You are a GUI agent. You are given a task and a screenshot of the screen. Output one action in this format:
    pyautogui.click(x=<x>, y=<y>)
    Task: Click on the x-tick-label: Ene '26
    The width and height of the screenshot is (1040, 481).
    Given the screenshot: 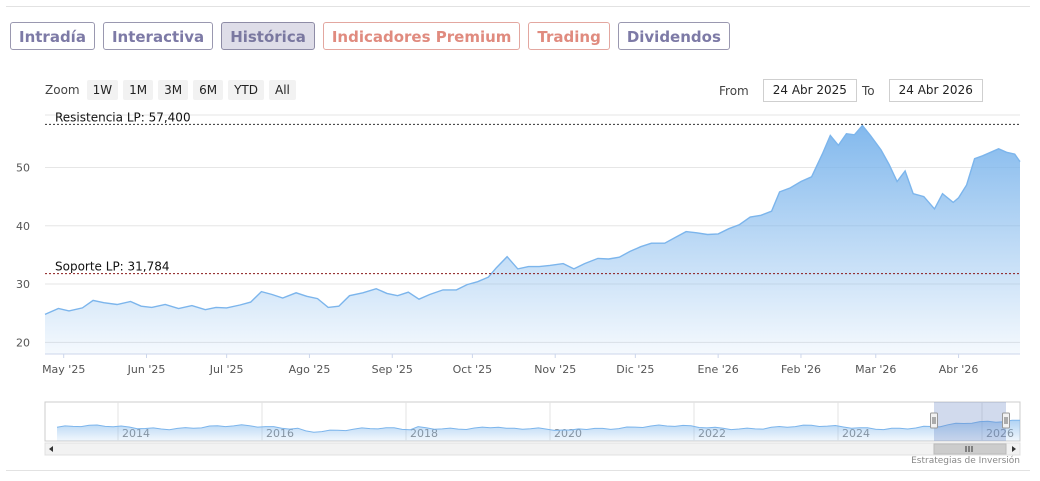 What is the action you would take?
    pyautogui.click(x=718, y=369)
    